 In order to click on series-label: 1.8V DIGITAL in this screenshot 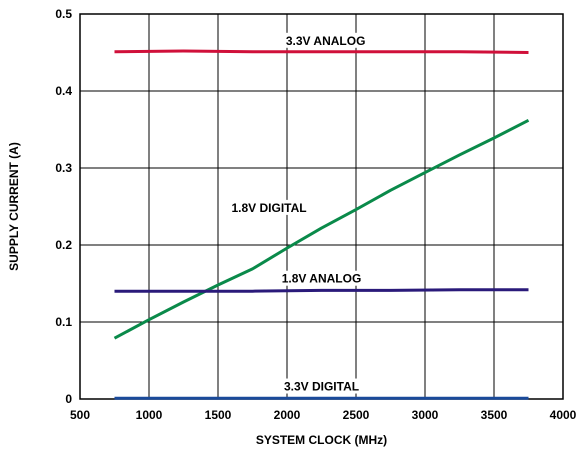, I will do `click(268, 208)`.